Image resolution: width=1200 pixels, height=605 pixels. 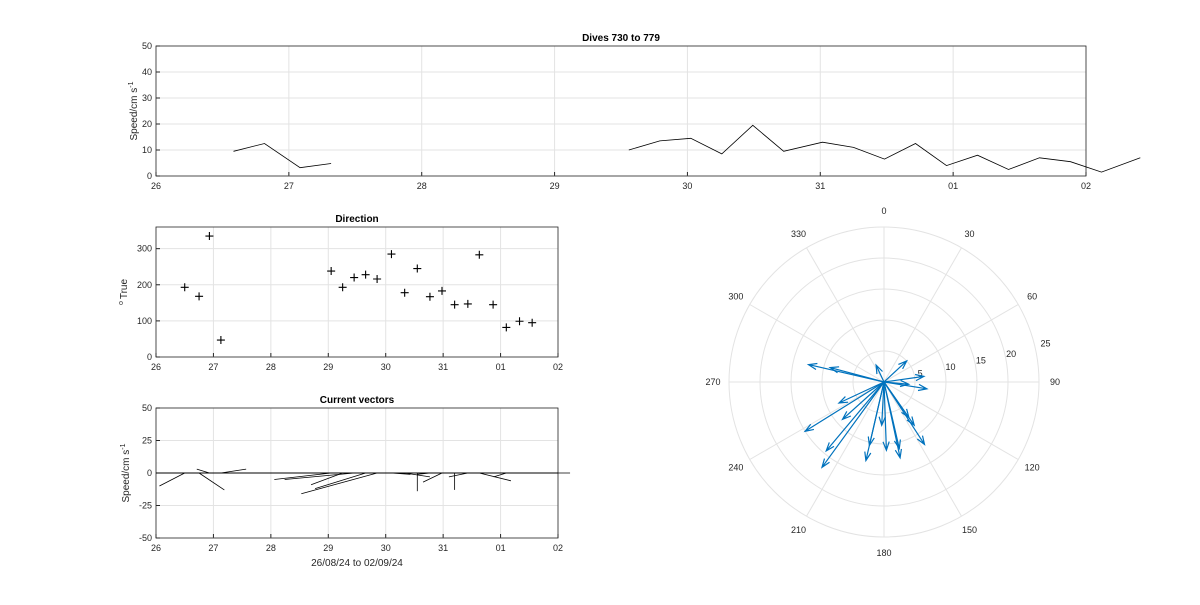 I want to click on speed-xtick-label: 28, so click(x=422, y=186).